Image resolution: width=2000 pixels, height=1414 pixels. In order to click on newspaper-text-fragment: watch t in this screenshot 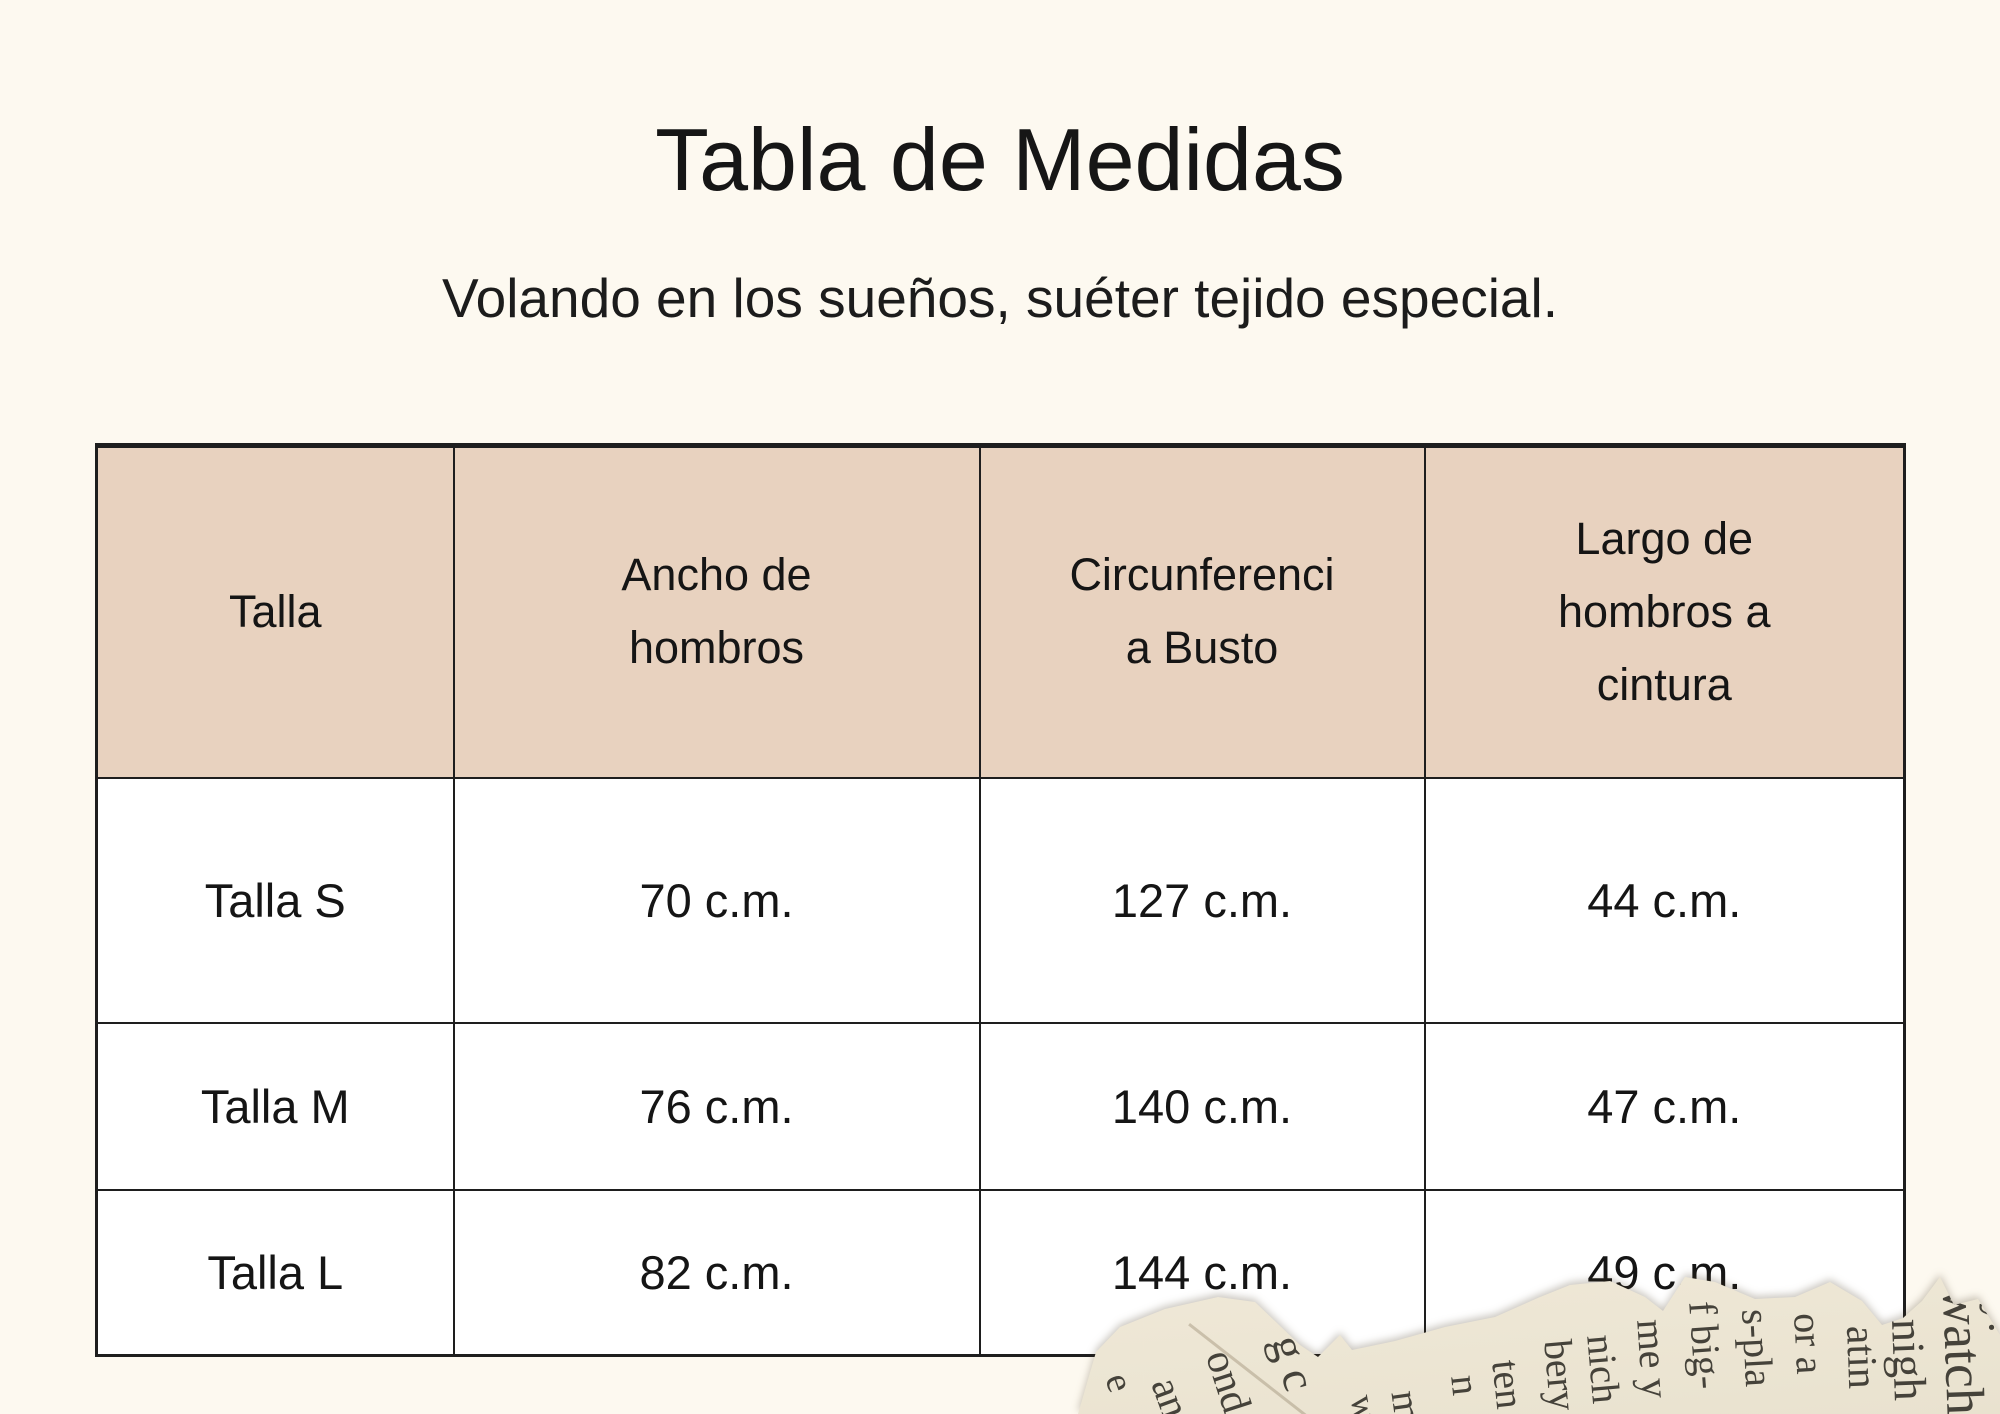, I will do `click(1964, 1349)`.